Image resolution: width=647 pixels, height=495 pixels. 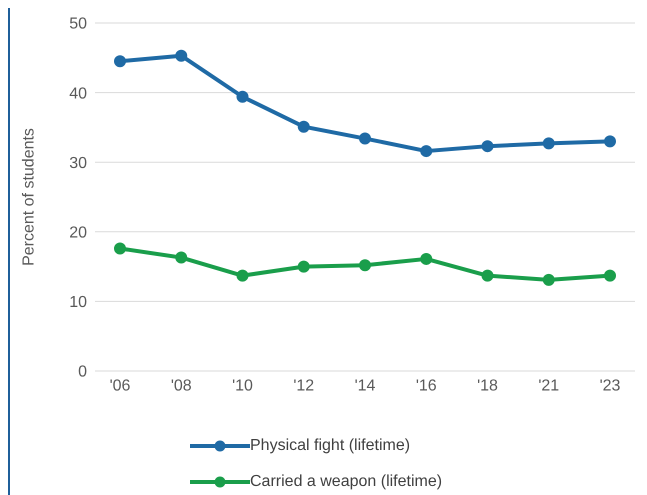 I want to click on y-tick-label: 0, so click(x=83, y=372).